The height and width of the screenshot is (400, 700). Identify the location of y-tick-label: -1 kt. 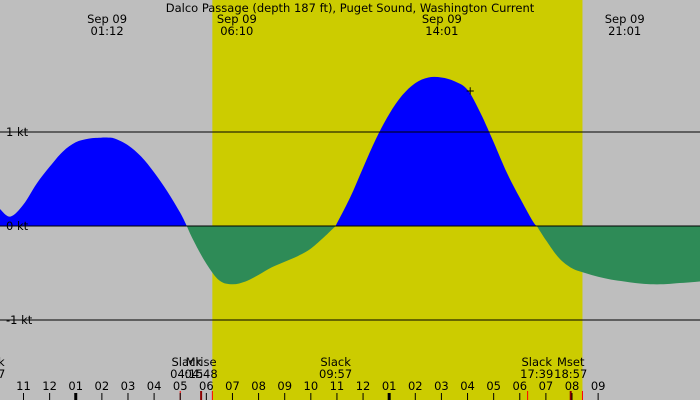
(19, 320).